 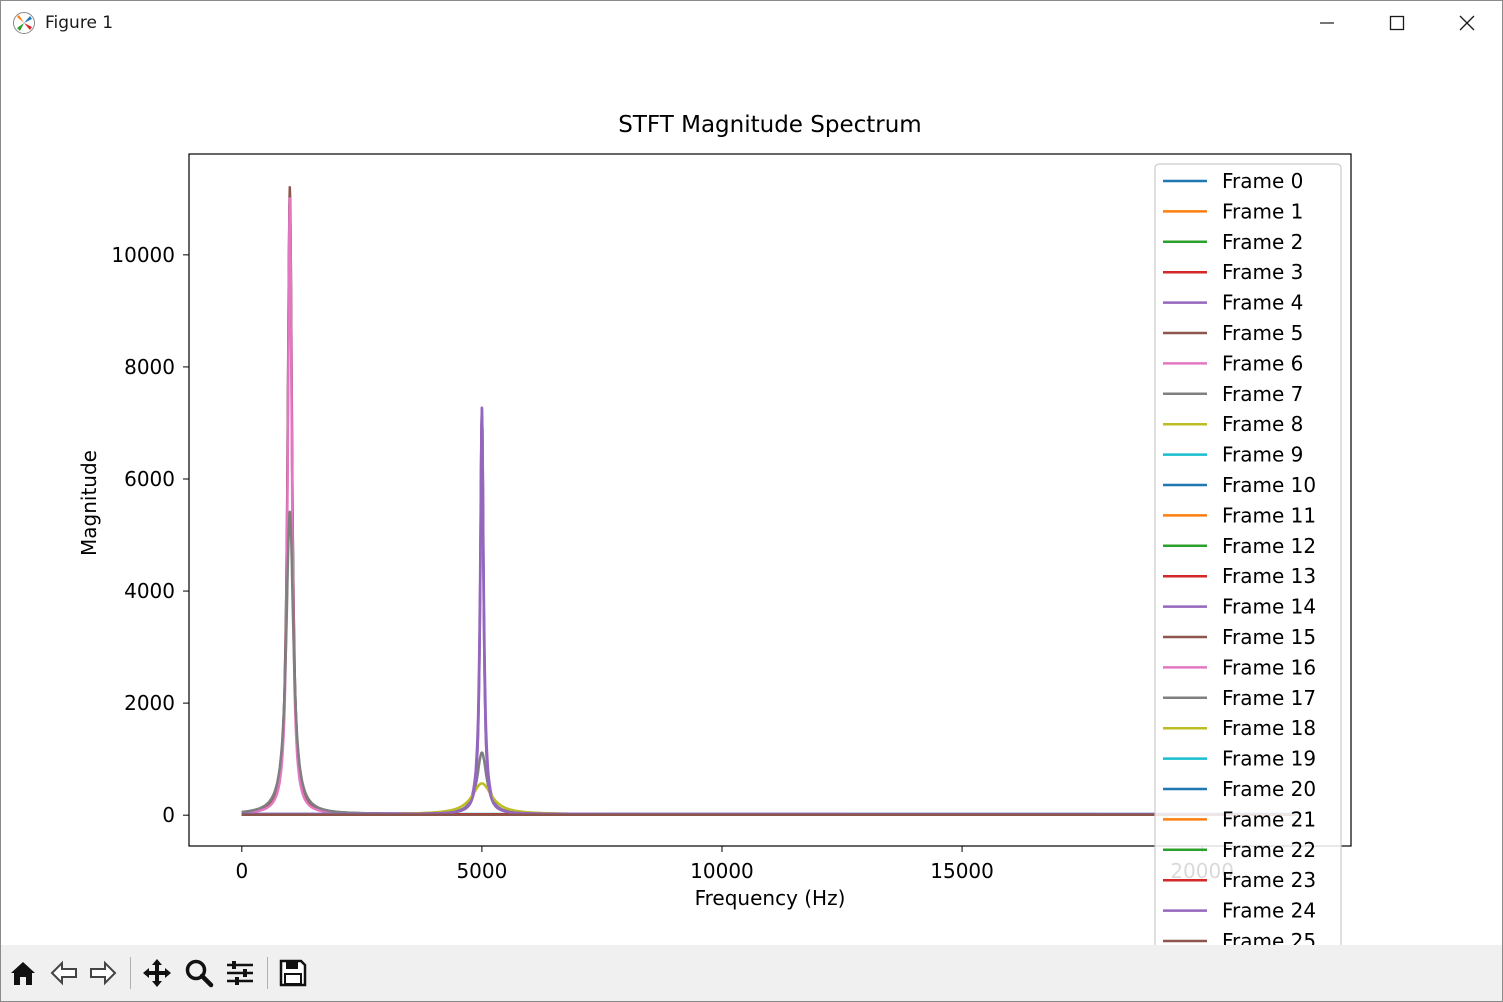 I want to click on legend-label: Frame 8, so click(x=1262, y=424).